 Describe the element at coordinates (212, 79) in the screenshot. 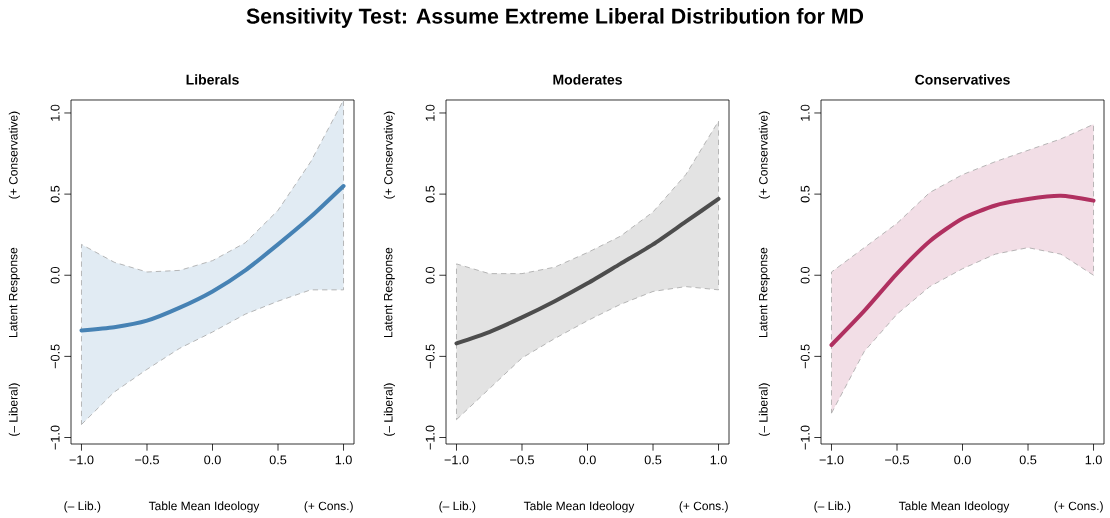

I see `chart-title: Liberals` at that location.